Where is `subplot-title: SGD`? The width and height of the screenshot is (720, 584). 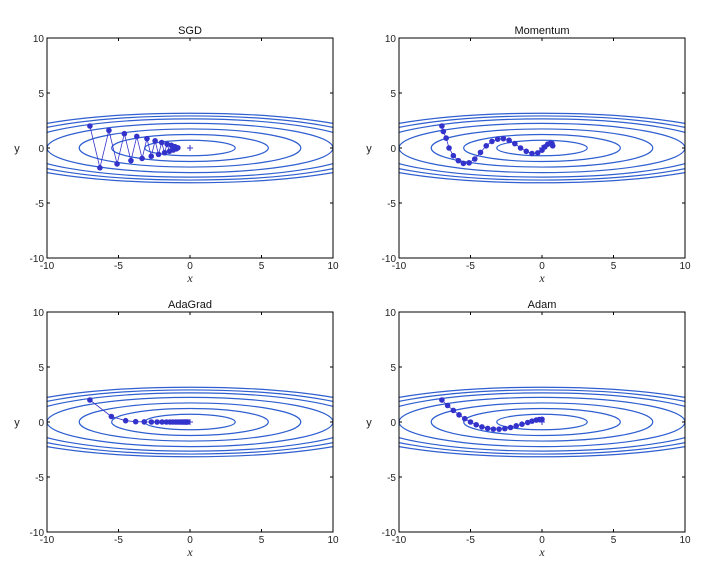 subplot-title: SGD is located at coordinates (190, 31).